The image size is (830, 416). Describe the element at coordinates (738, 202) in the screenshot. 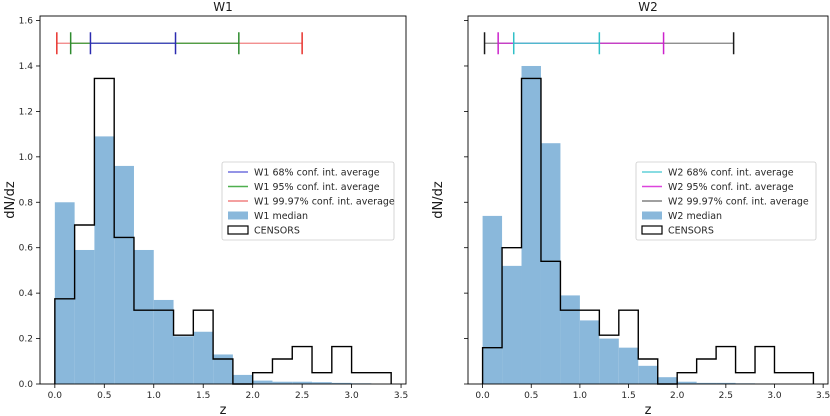

I see `legend-label: W2 99.97% conf. int. average` at that location.